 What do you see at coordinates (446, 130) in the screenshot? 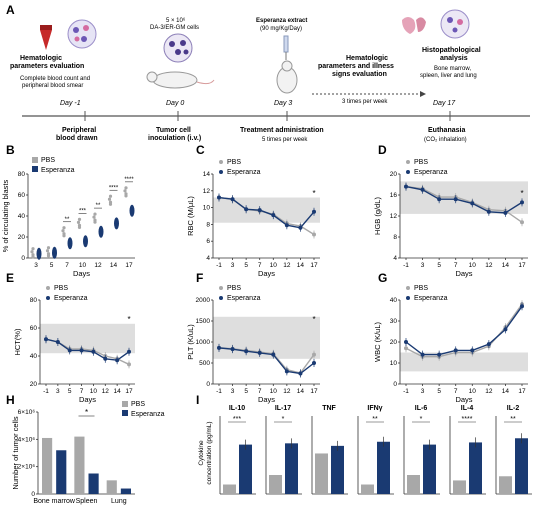
I see `event-4-below: Euthanasia` at bounding box center [446, 130].